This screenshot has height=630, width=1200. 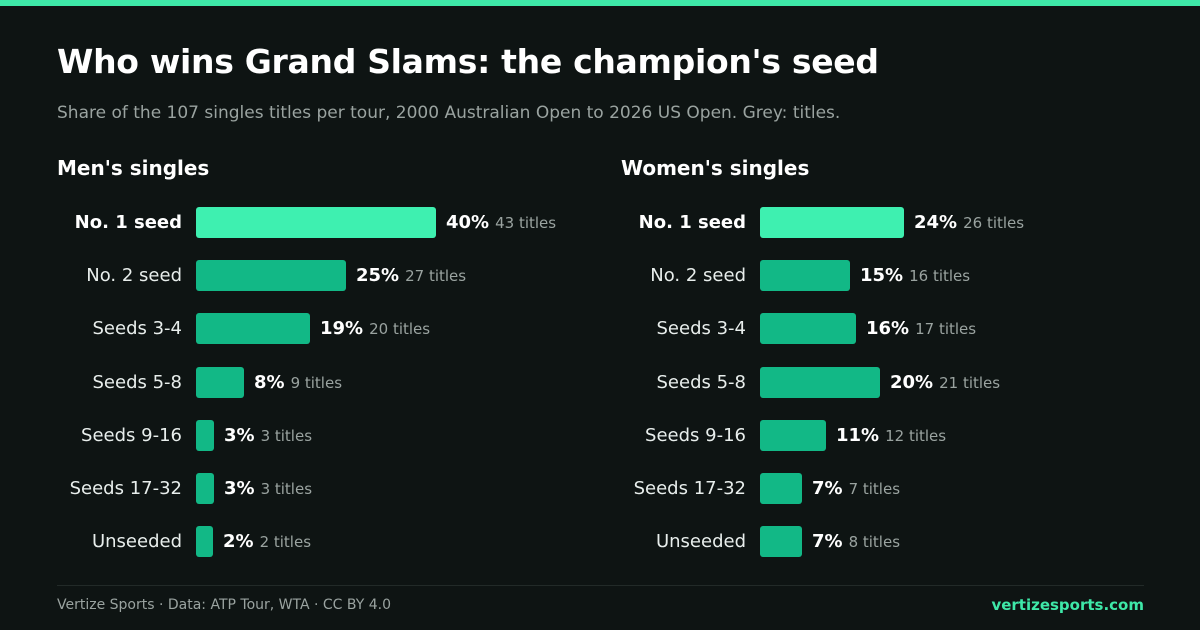 I want to click on percent-label: 2%, so click(x=238, y=541).